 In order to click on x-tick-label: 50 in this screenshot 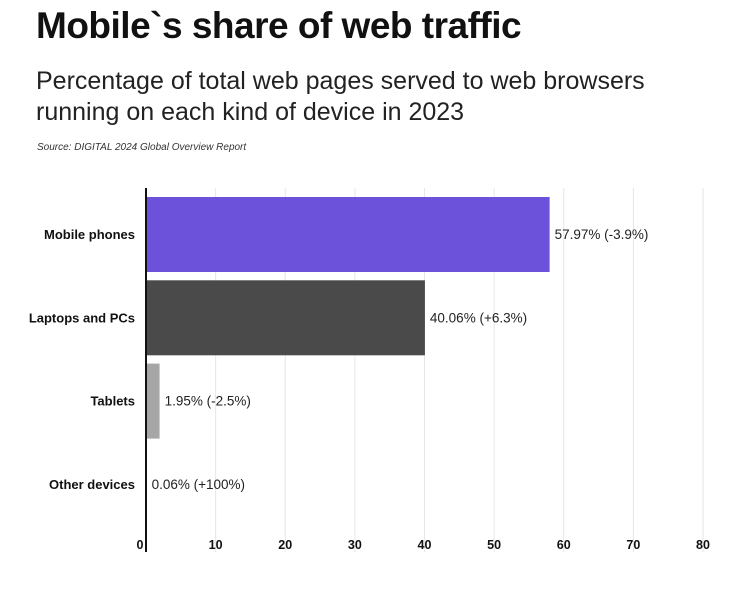, I will do `click(494, 545)`.